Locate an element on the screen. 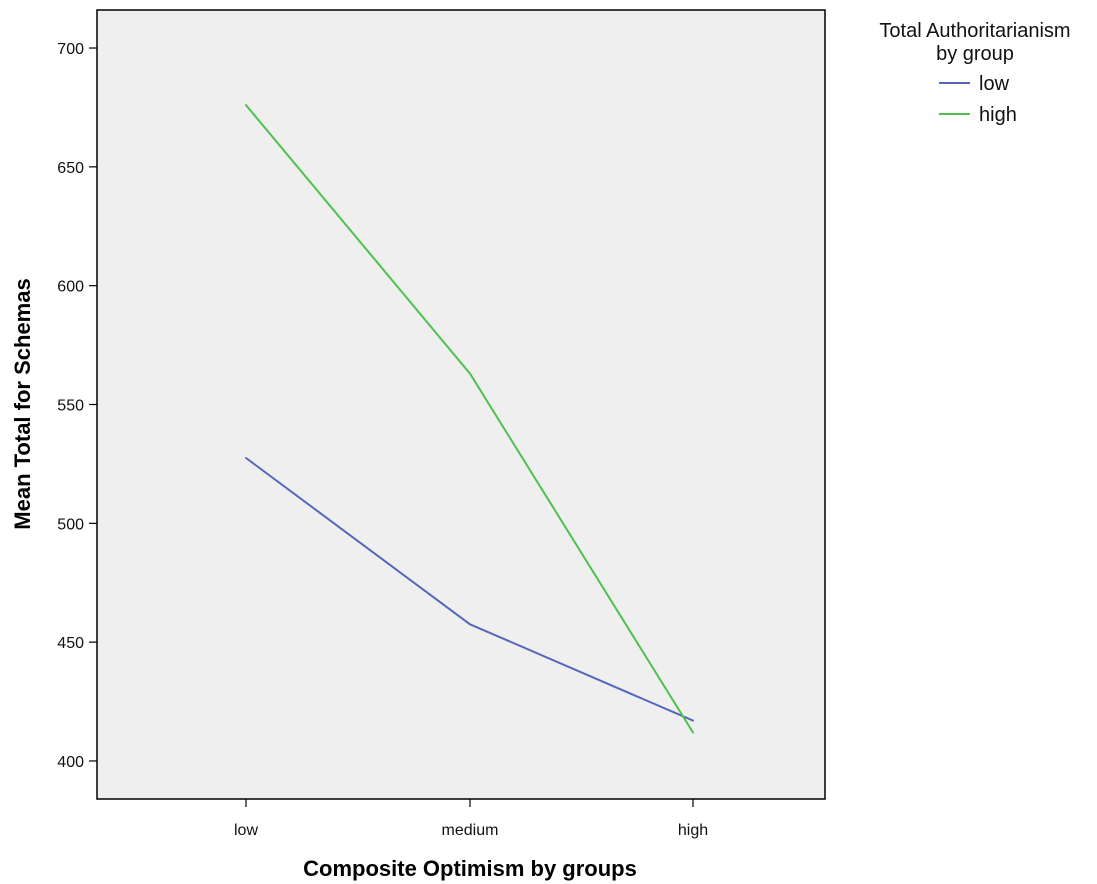 This screenshot has height=884, width=1097. y-tick-label: 450 is located at coordinates (70, 643).